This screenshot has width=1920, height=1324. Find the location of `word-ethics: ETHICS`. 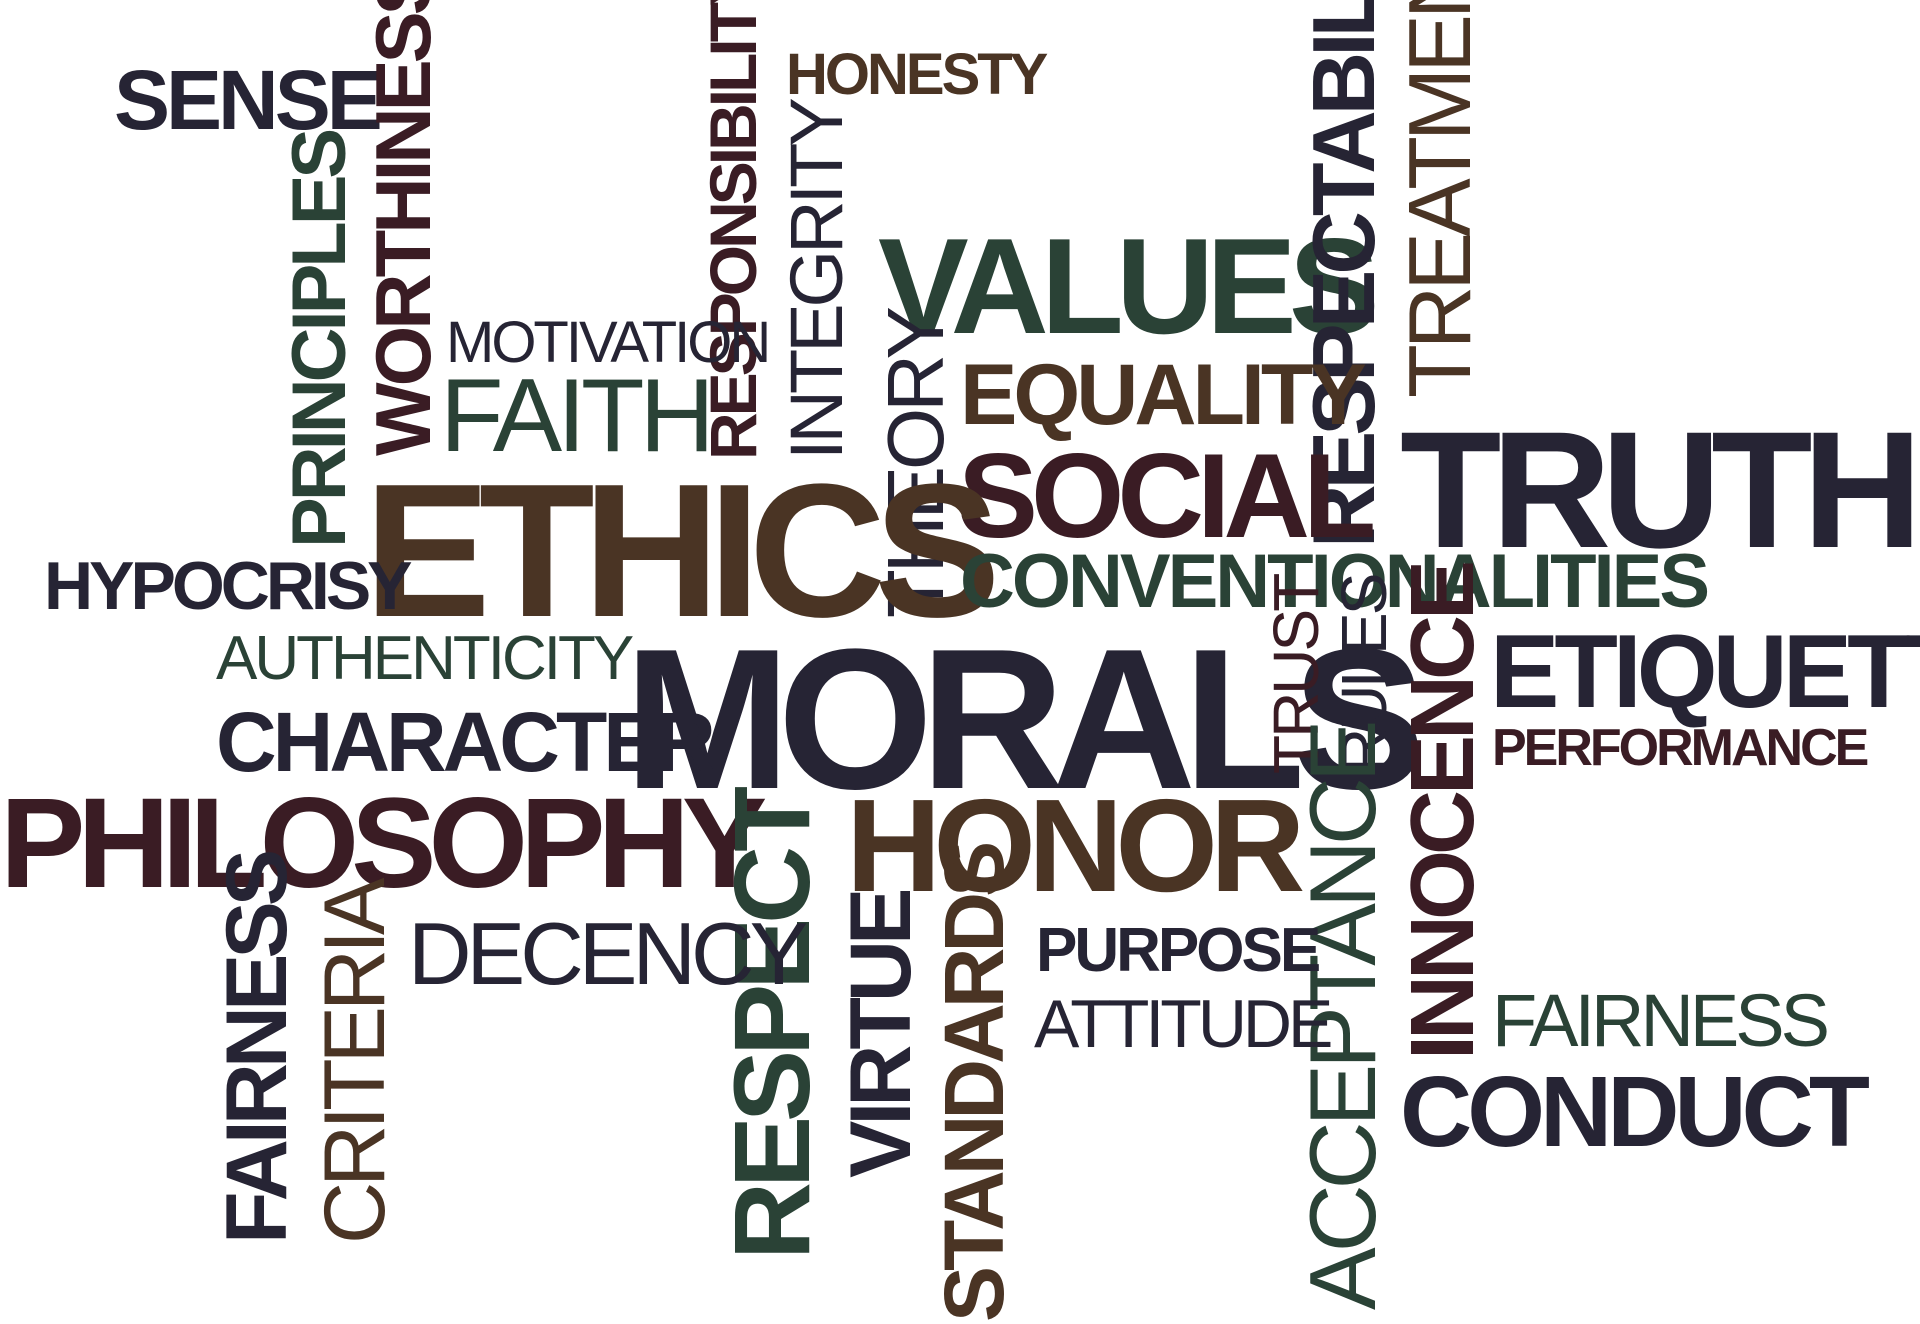

word-ethics: ETHICS is located at coordinates (682, 551).